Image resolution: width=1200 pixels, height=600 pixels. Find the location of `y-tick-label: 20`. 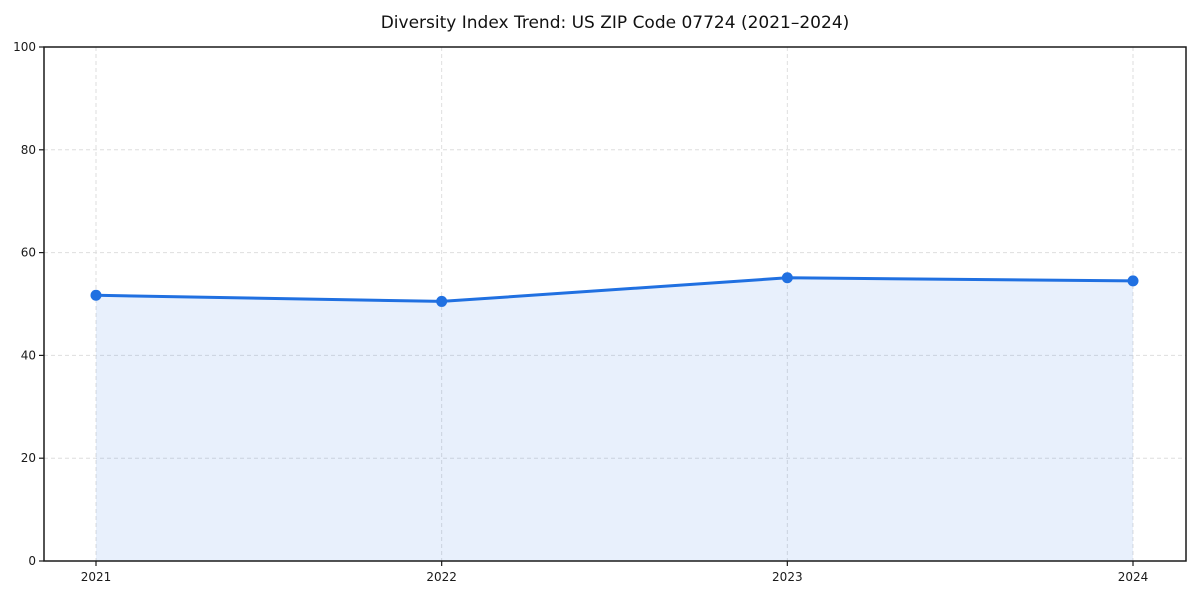

y-tick-label: 20 is located at coordinates (28, 458).